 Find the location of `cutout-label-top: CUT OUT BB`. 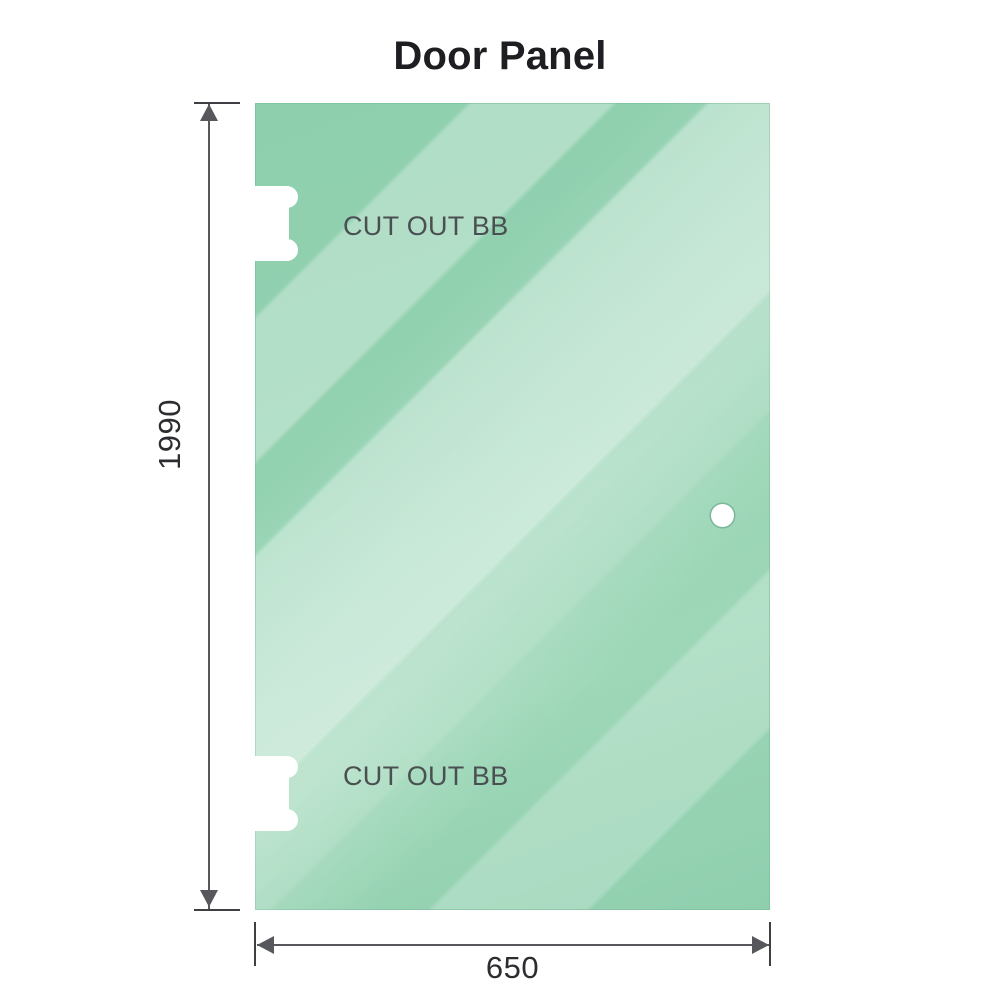

cutout-label-top: CUT OUT BB is located at coordinates (426, 226).